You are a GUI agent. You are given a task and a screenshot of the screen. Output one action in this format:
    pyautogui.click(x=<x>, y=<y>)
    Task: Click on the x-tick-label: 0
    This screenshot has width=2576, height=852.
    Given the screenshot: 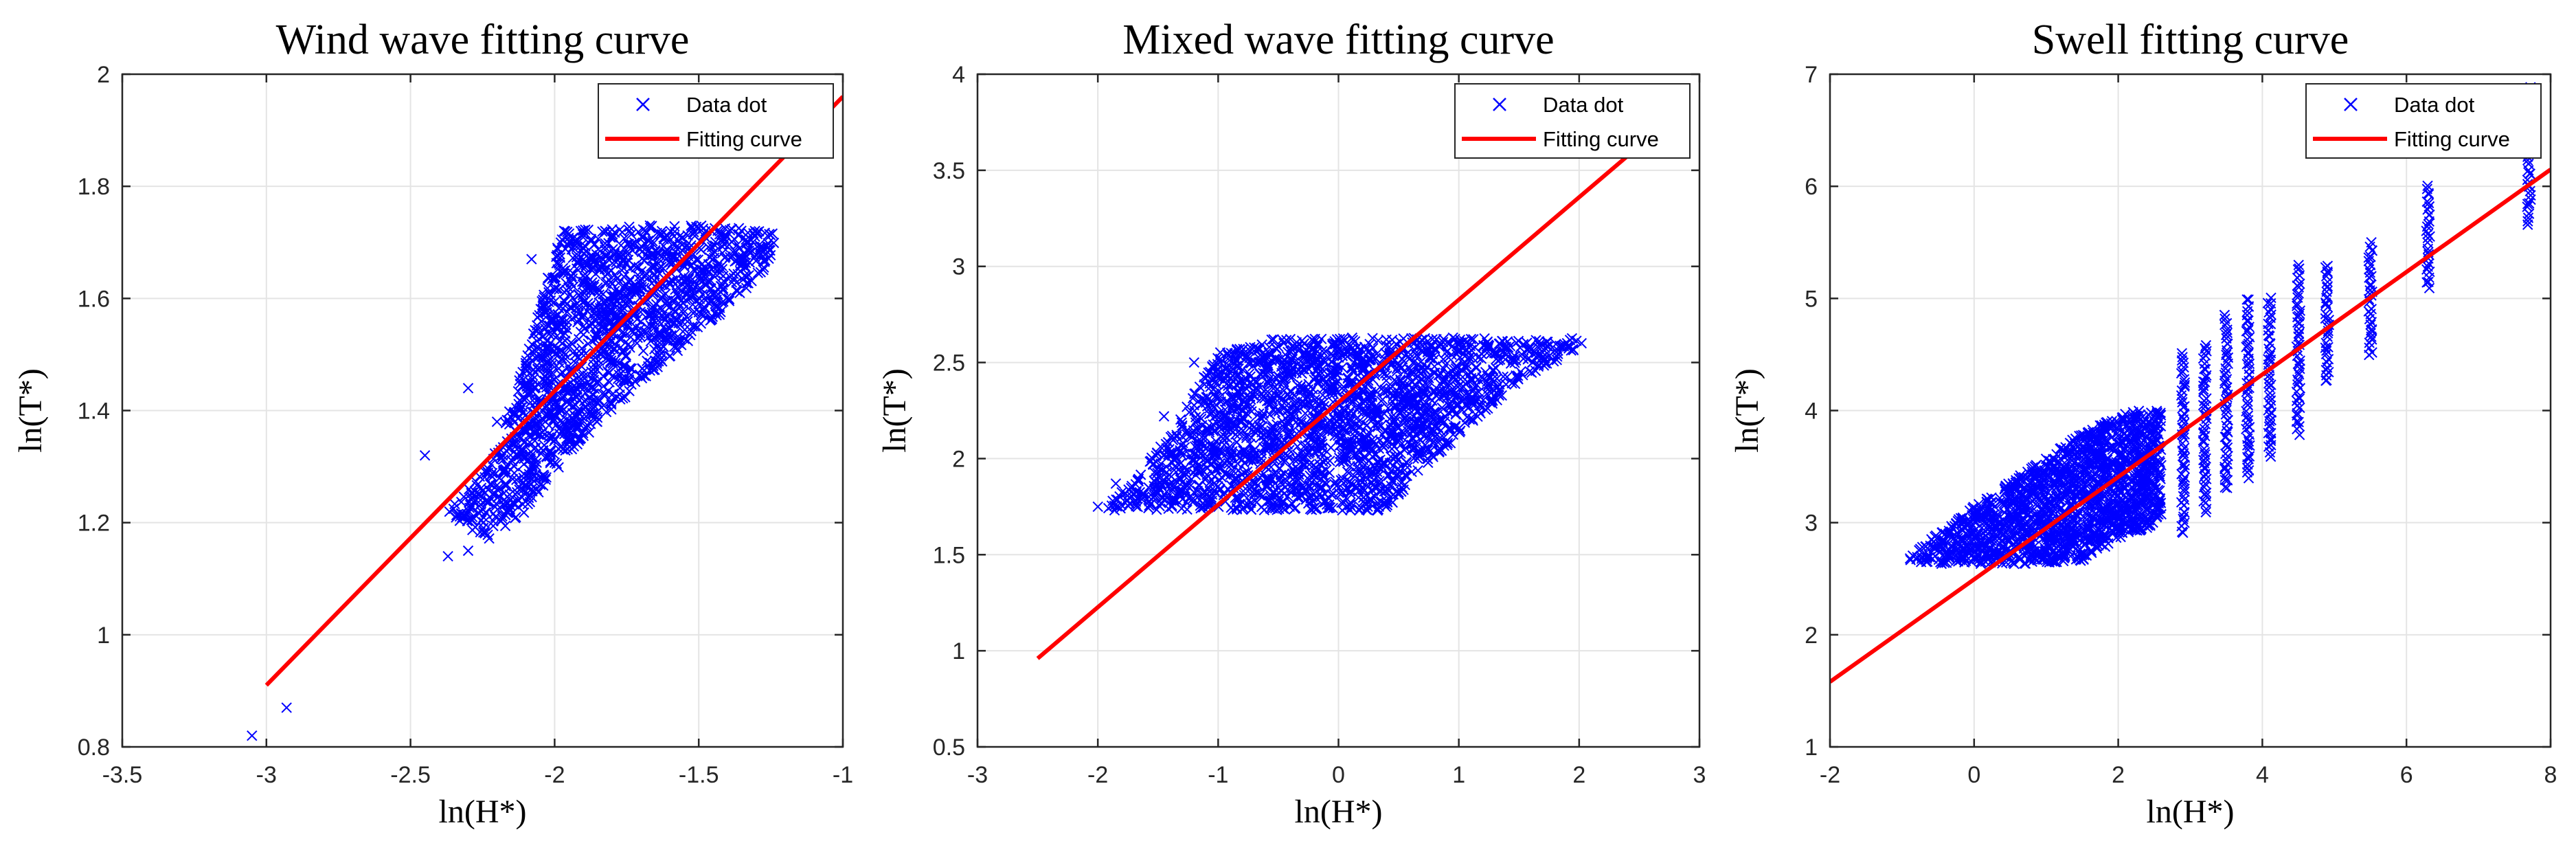 What is the action you would take?
    pyautogui.click(x=1338, y=775)
    